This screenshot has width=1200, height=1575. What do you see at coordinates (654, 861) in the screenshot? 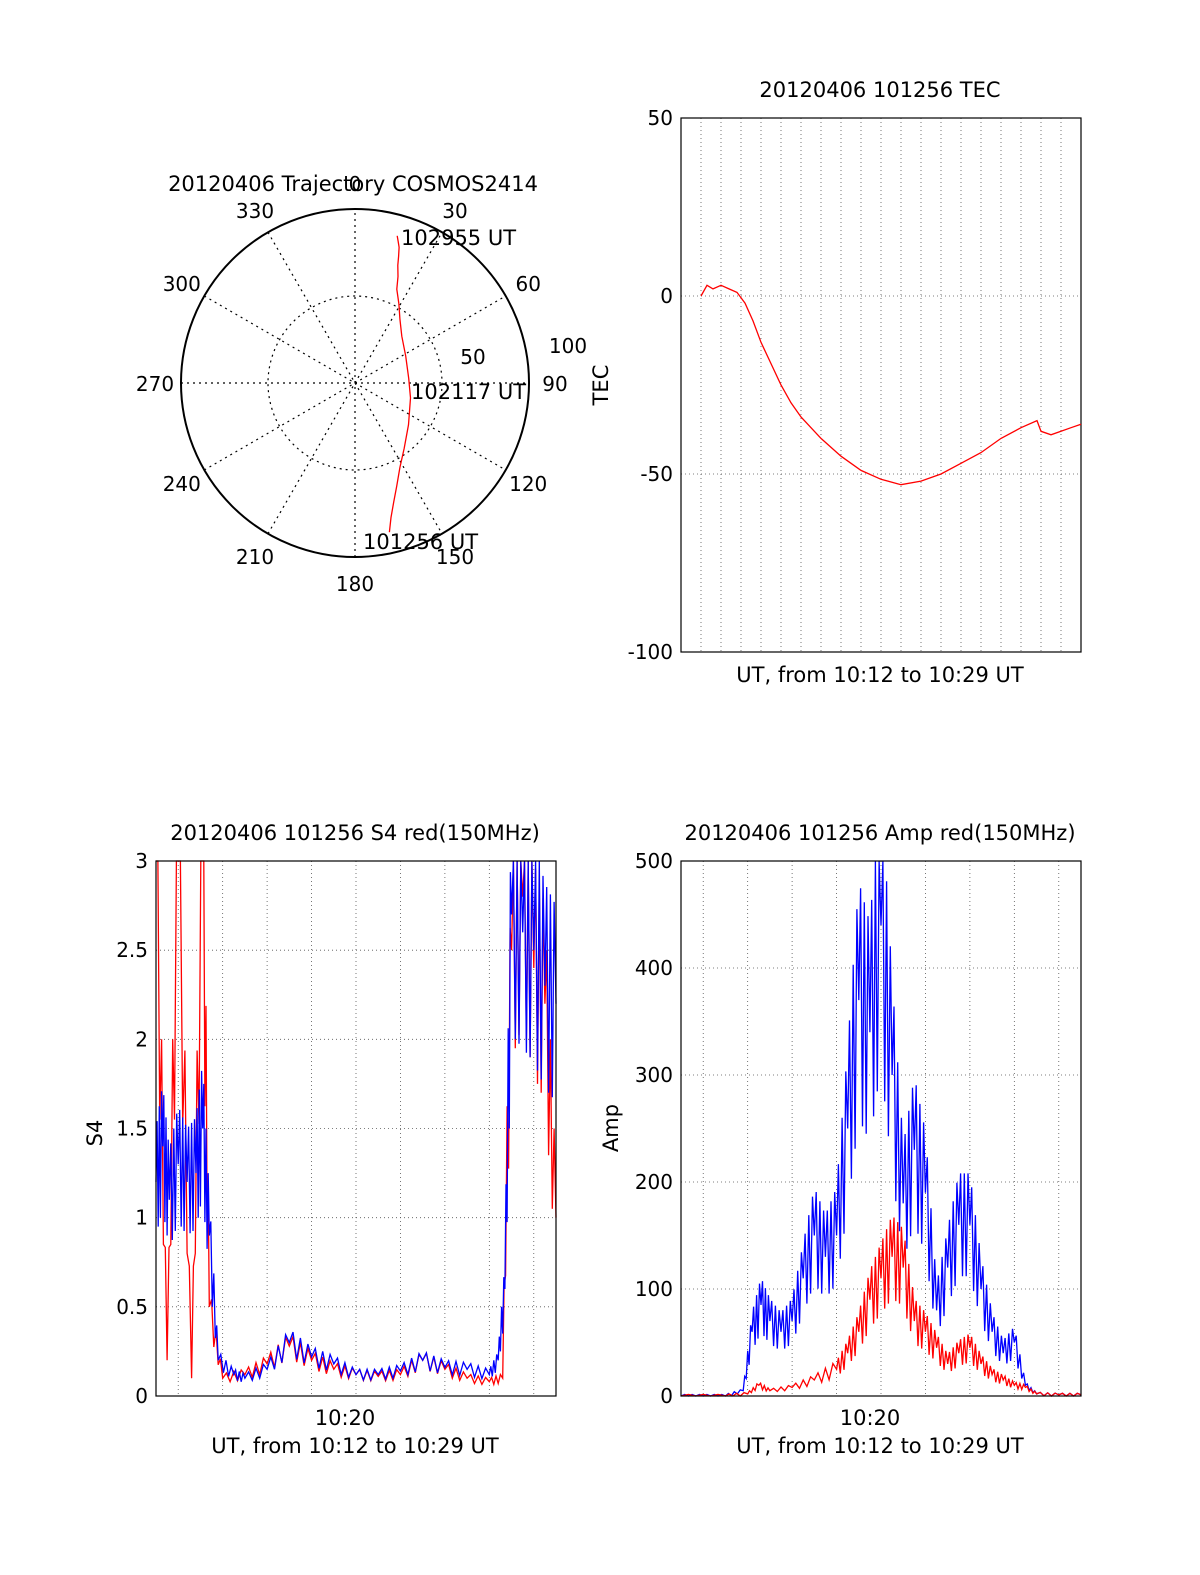
I see `y-tick-label: 500` at bounding box center [654, 861].